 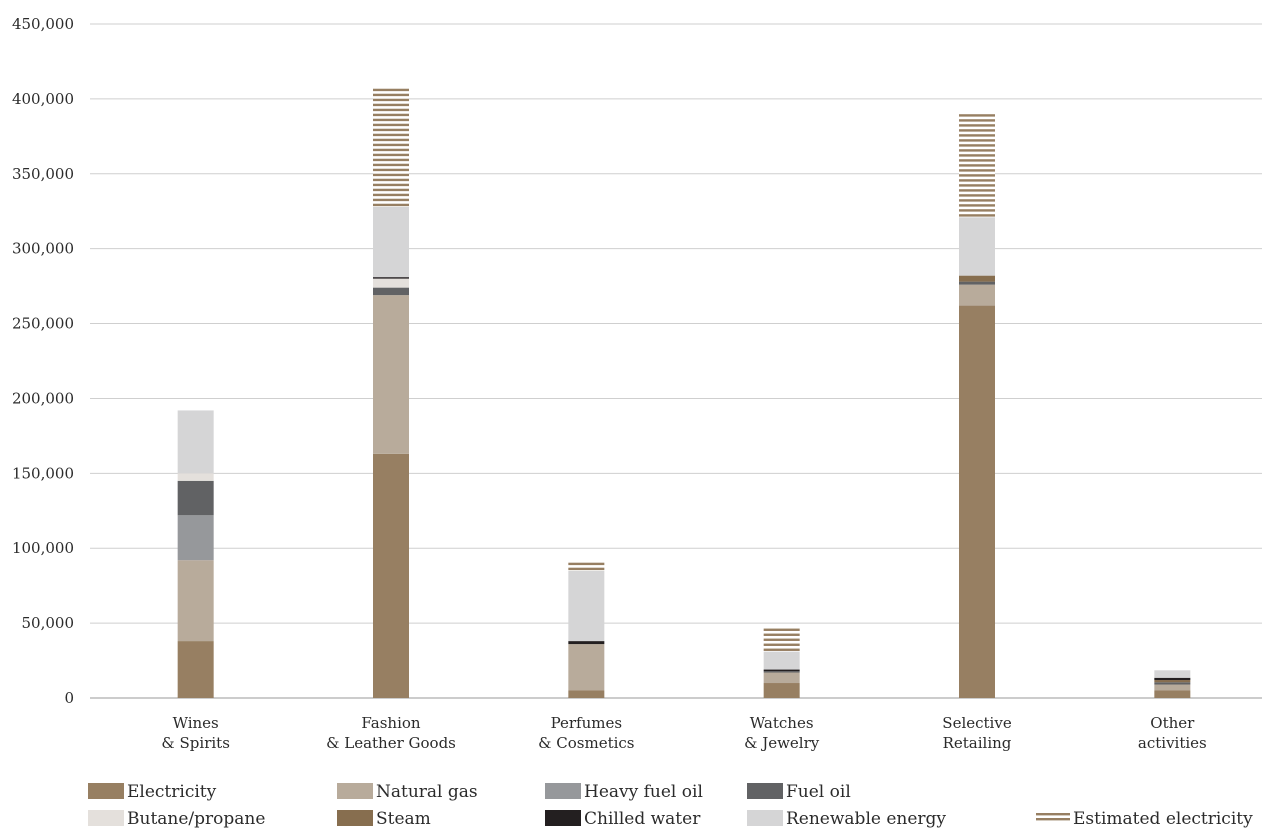 What do you see at coordinates (391, 575) in the screenshot?
I see `bar-fashion-leather-goods-electricity` at bounding box center [391, 575].